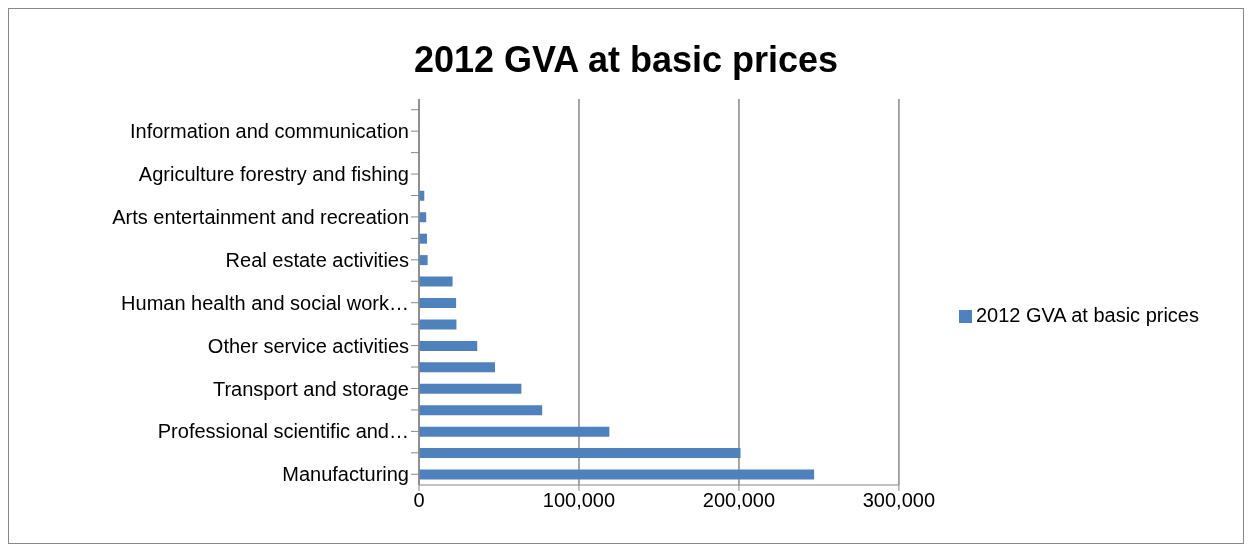 The height and width of the screenshot is (550, 1250). What do you see at coordinates (579, 500) in the screenshot?
I see `x-tick-label: 100,000` at bounding box center [579, 500].